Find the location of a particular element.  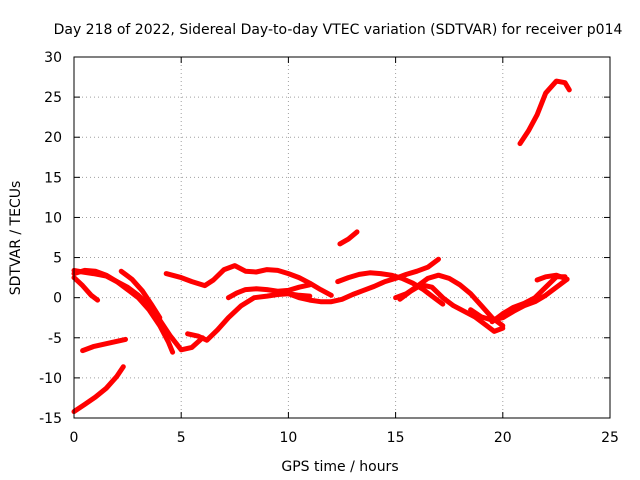

x-tick-label: 10 is located at coordinates (288, 438).